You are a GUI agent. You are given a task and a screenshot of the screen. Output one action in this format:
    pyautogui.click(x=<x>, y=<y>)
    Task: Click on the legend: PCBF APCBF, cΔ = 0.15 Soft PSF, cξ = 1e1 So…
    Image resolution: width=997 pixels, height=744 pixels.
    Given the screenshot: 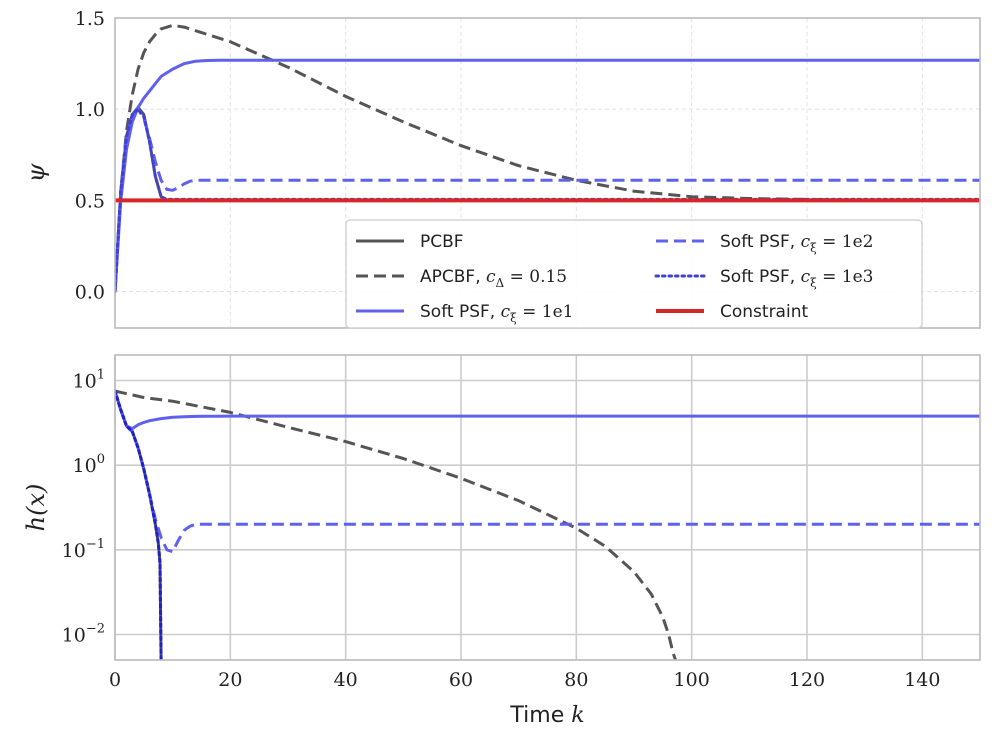 What is the action you would take?
    pyautogui.click(x=634, y=274)
    